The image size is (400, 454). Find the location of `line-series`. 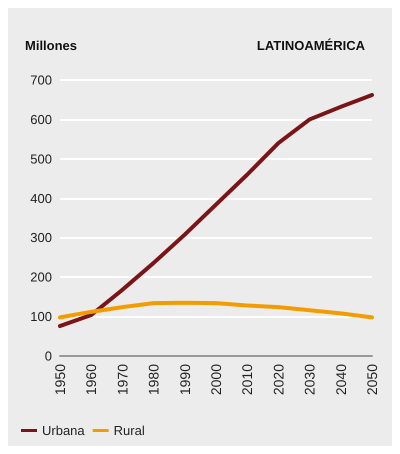

line-series is located at coordinates (216, 310).